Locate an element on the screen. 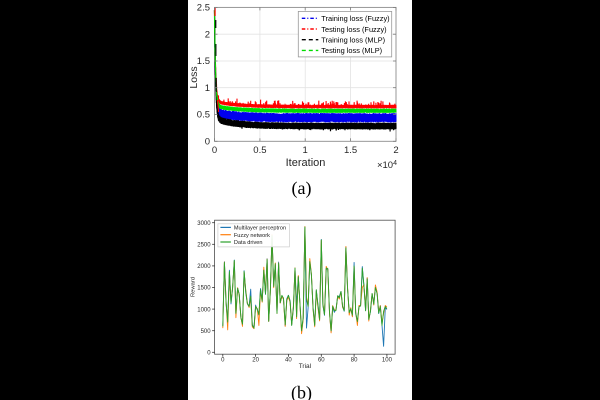 This screenshot has width=600, height=400. svg-text: 3000 is located at coordinates (204, 224).